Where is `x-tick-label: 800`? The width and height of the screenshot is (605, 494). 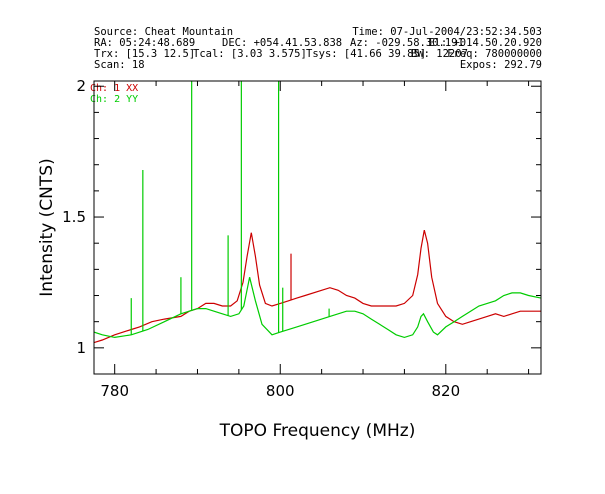 x-tick-label: 800 is located at coordinates (280, 391).